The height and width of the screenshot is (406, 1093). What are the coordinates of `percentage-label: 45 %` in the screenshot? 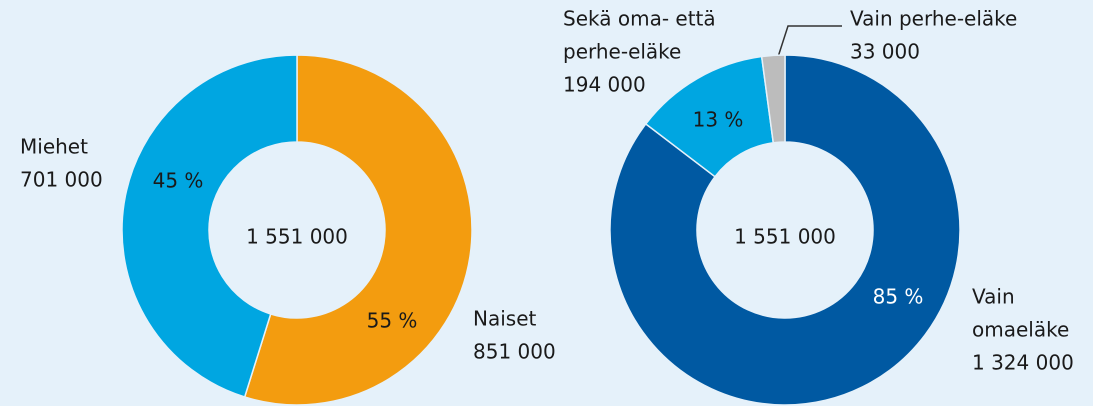 It's located at (178, 181).